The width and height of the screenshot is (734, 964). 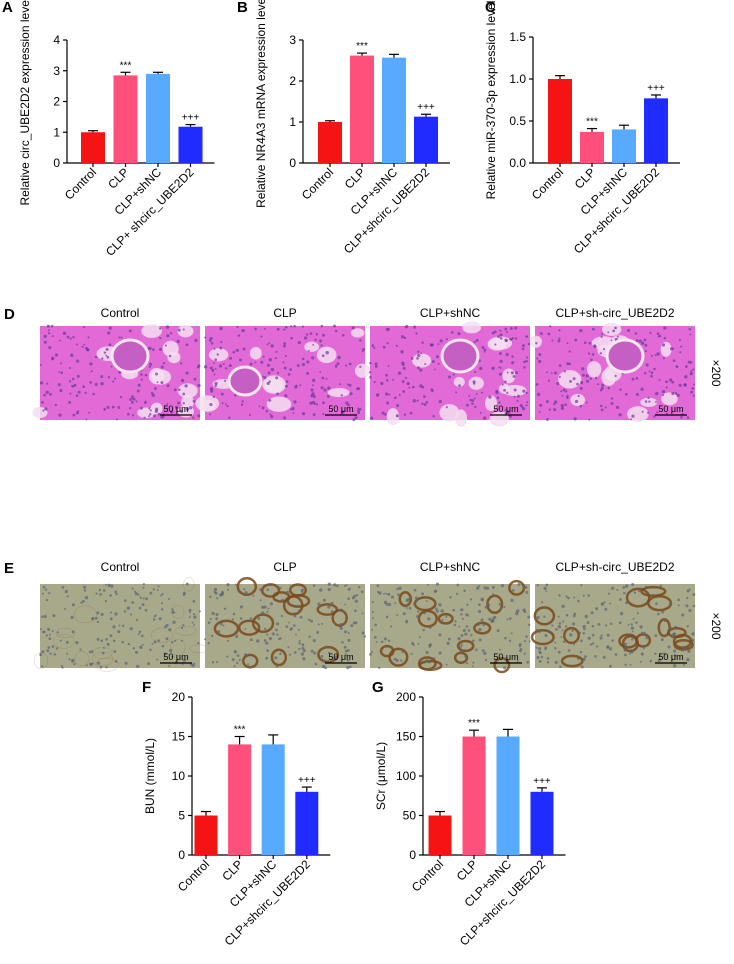 What do you see at coordinates (362, 46) in the screenshot?
I see `significance-label: ***` at bounding box center [362, 46].